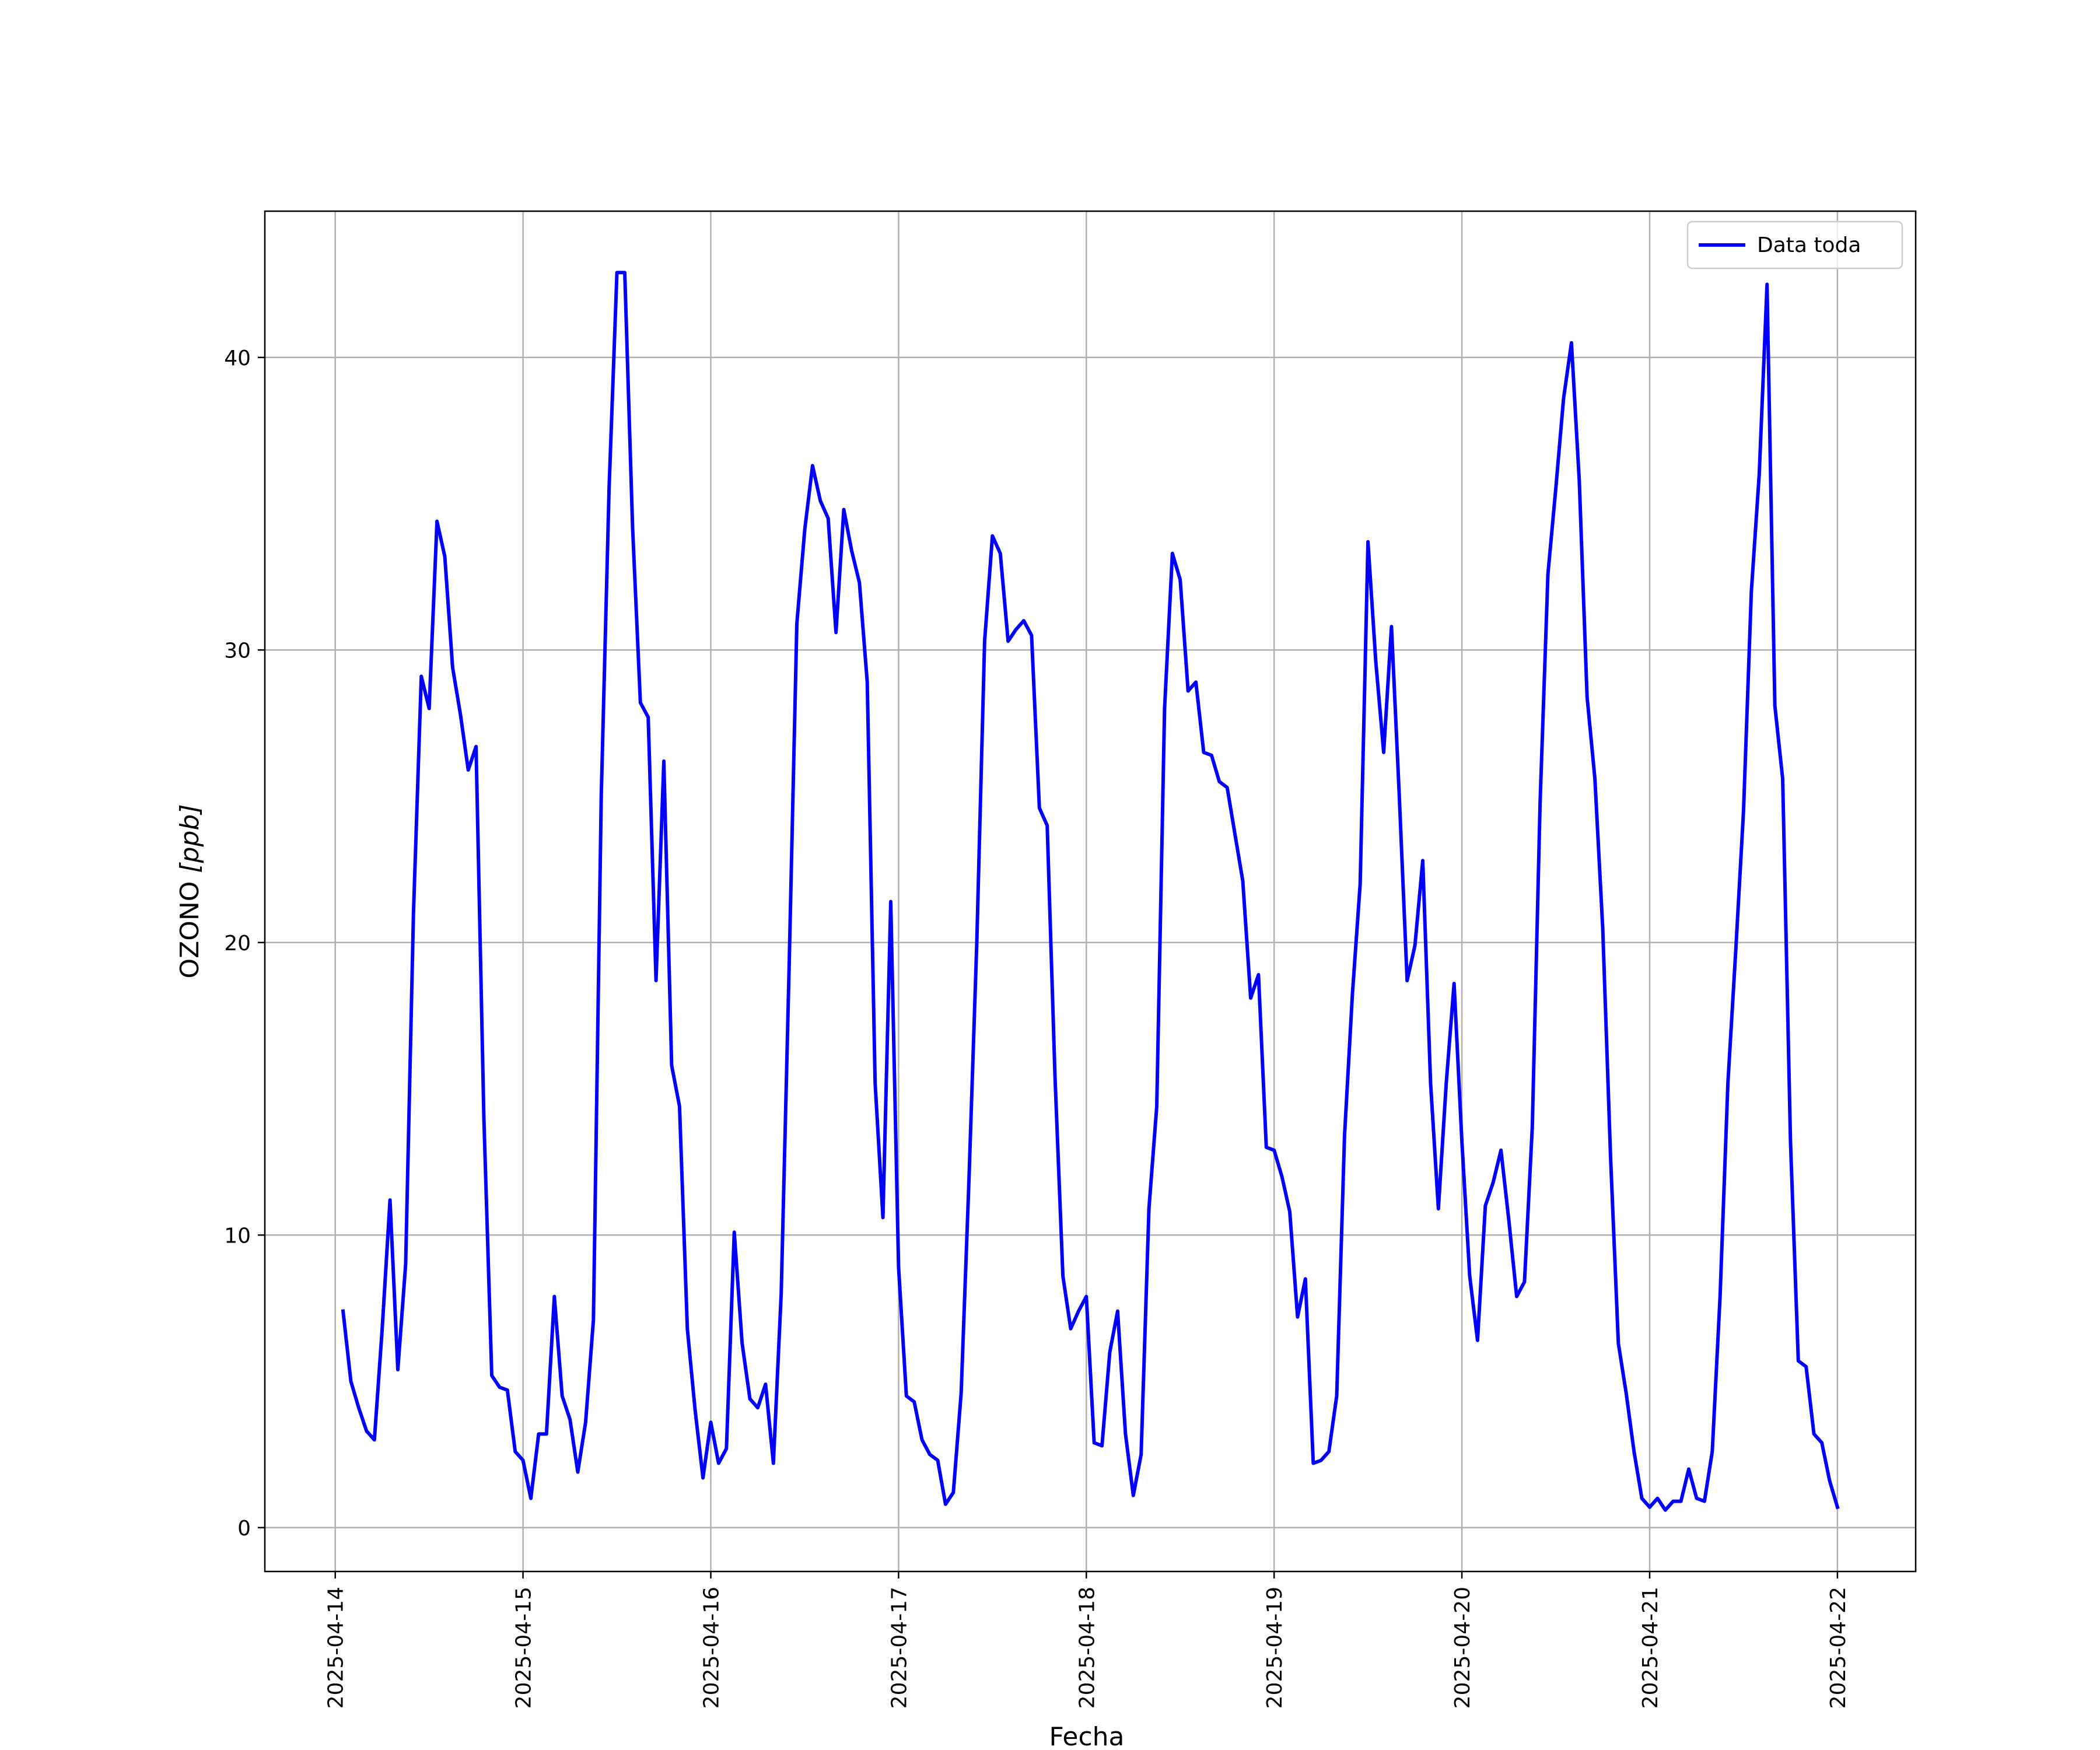 Image resolution: width=2100 pixels, height=1750 pixels. What do you see at coordinates (1838, 1648) in the screenshot?
I see `x-tick-label: 2025-04-22` at bounding box center [1838, 1648].